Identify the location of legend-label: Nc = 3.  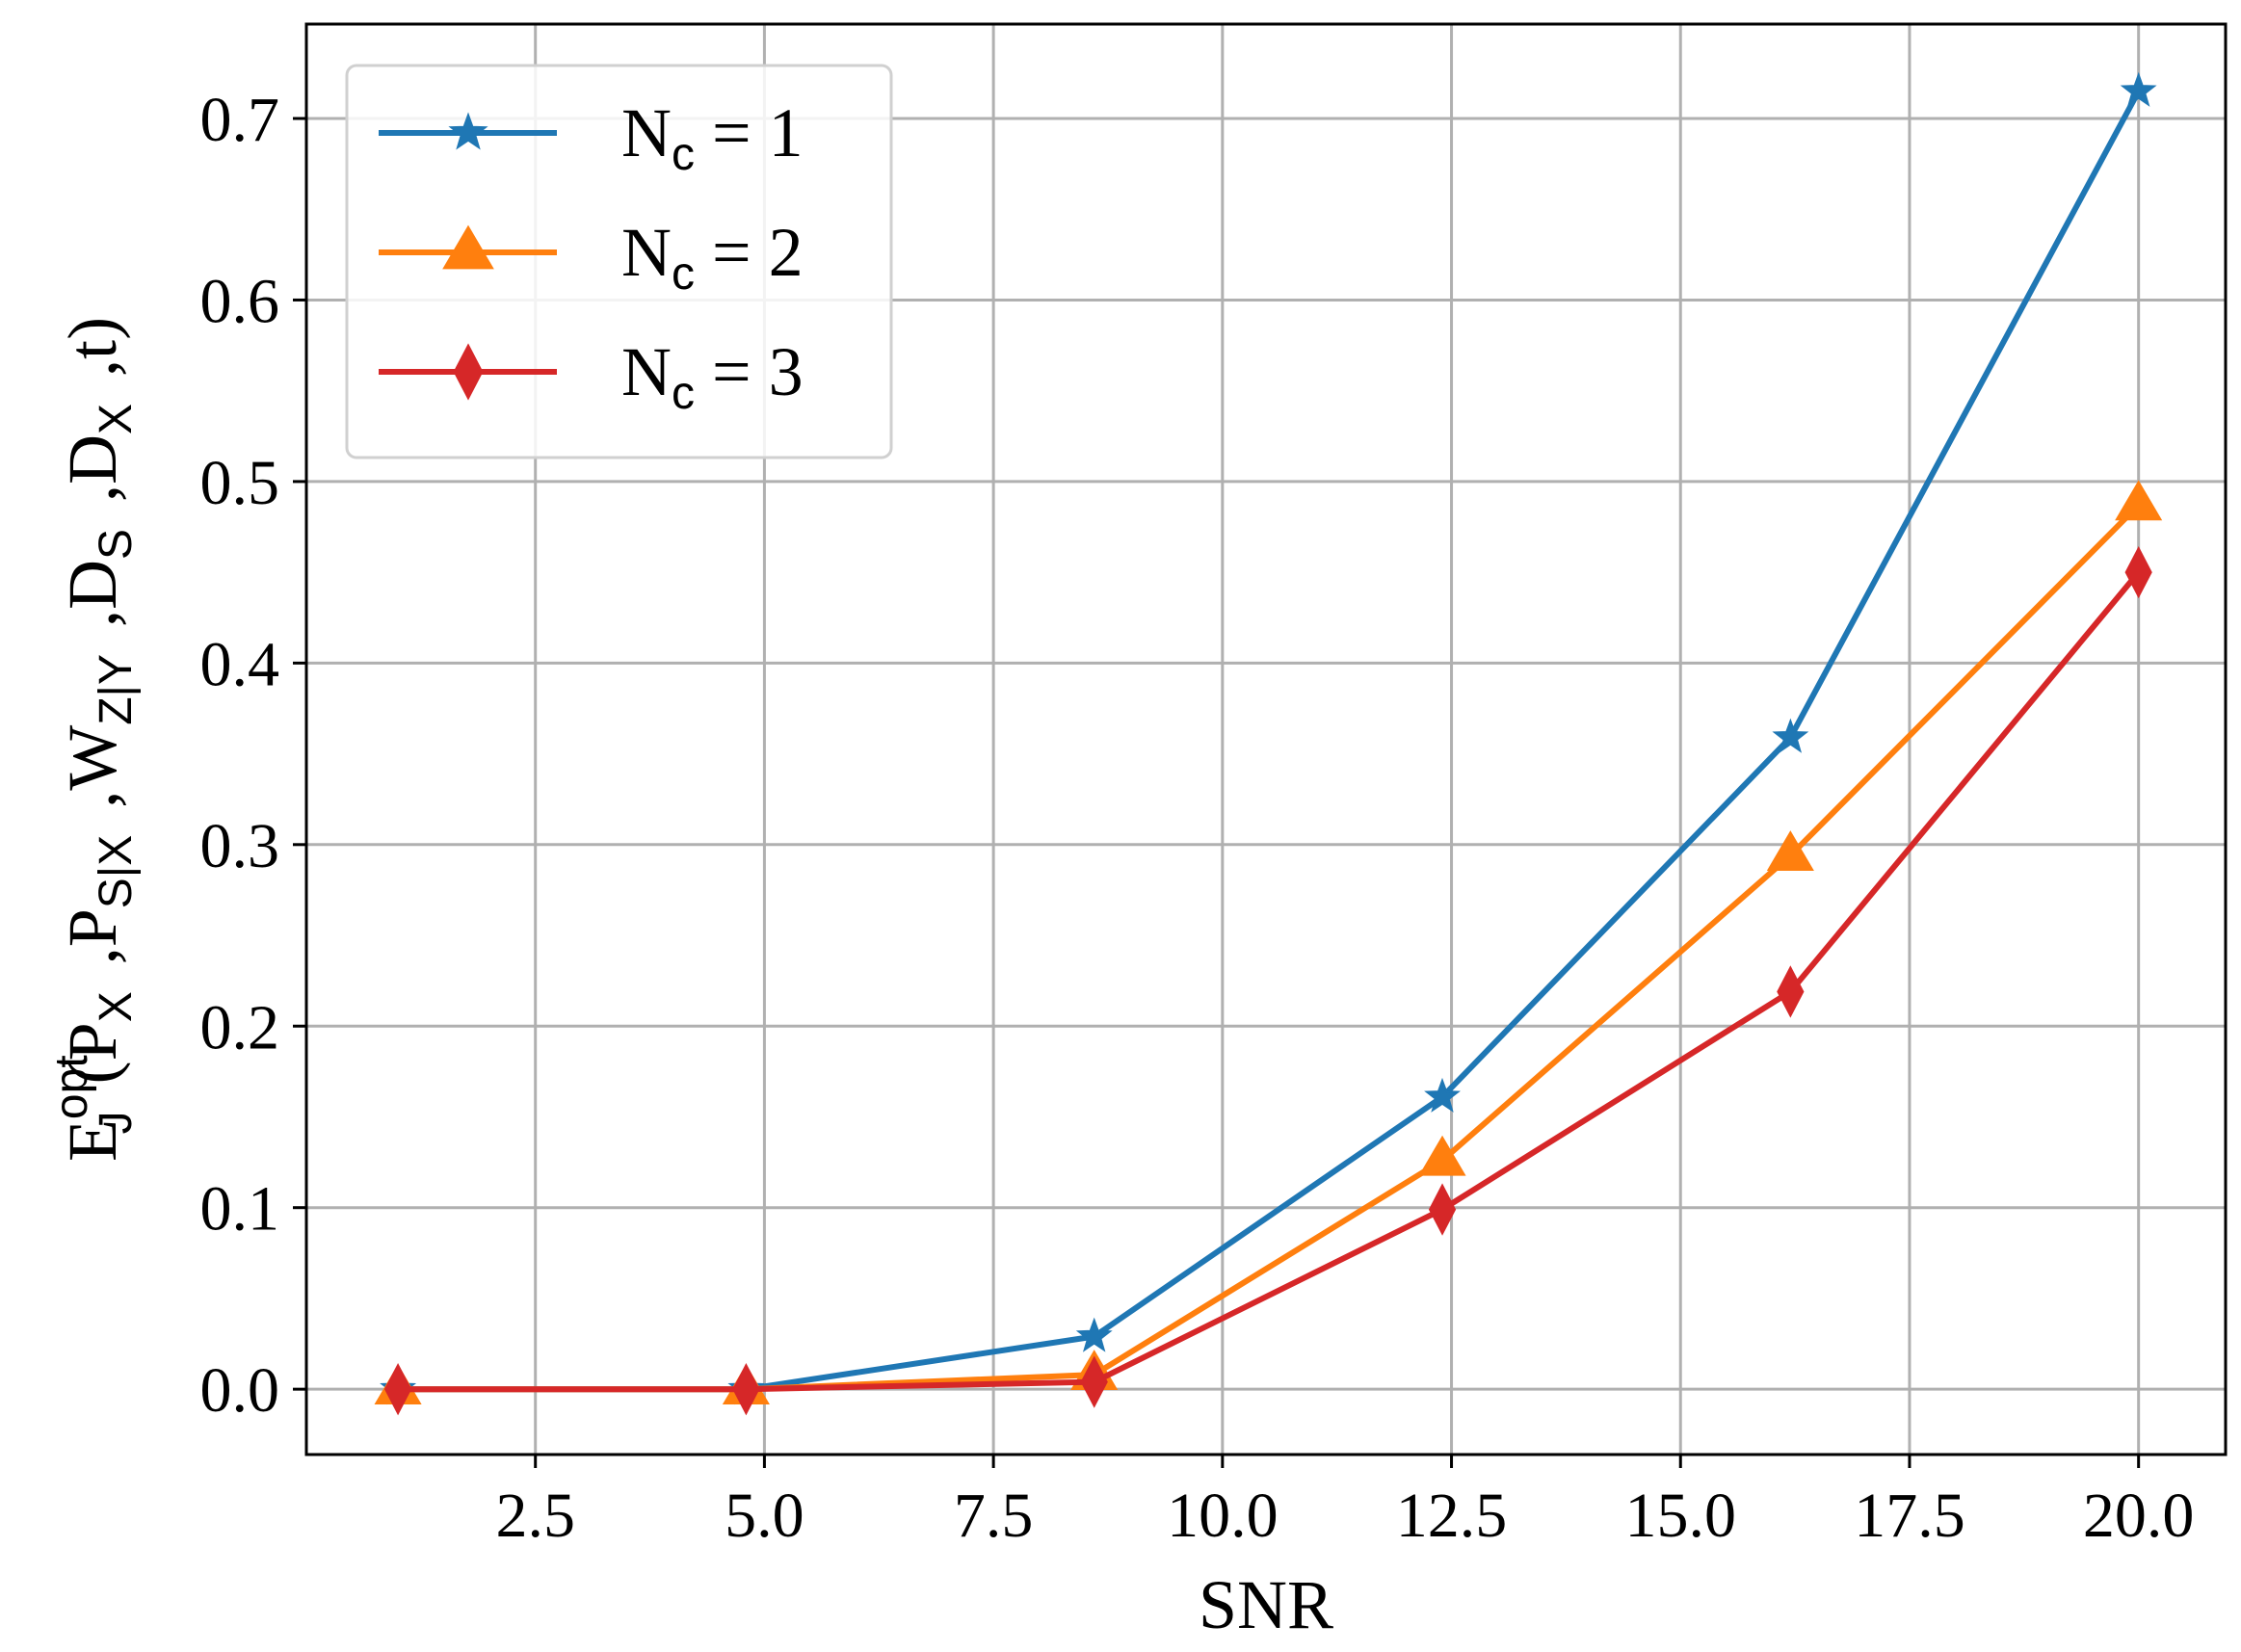
(713, 376).